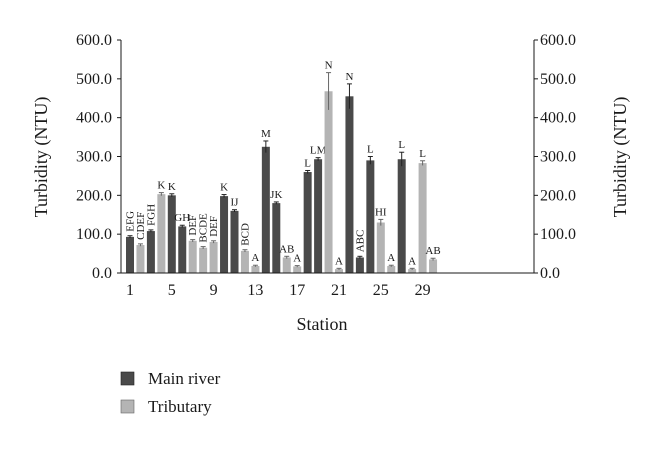 This screenshot has height=450, width=660. I want to click on significance-label: EFG, so click(131, 221).